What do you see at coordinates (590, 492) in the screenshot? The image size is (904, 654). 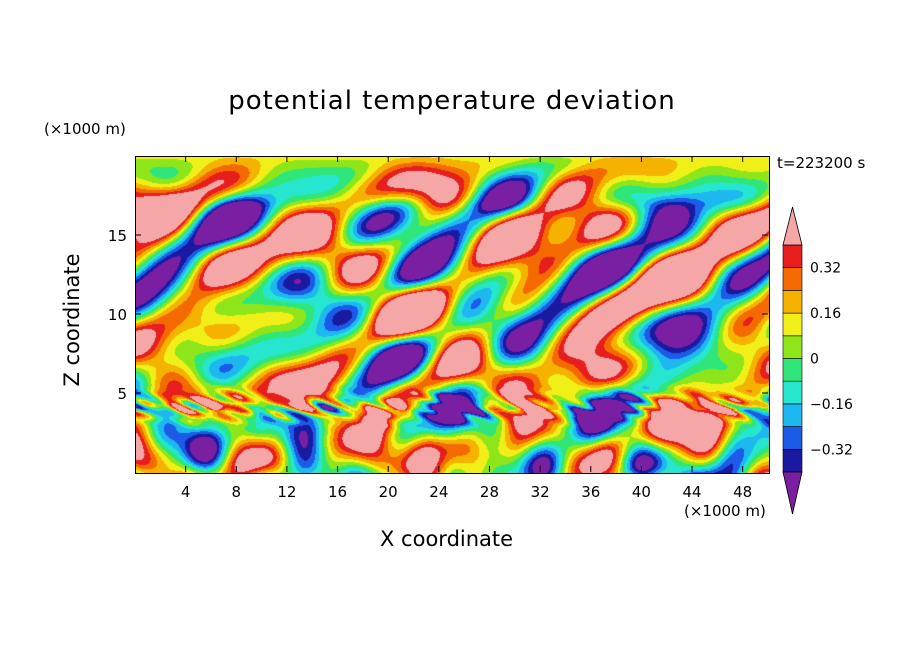 I see `x-tick-label: 36` at bounding box center [590, 492].